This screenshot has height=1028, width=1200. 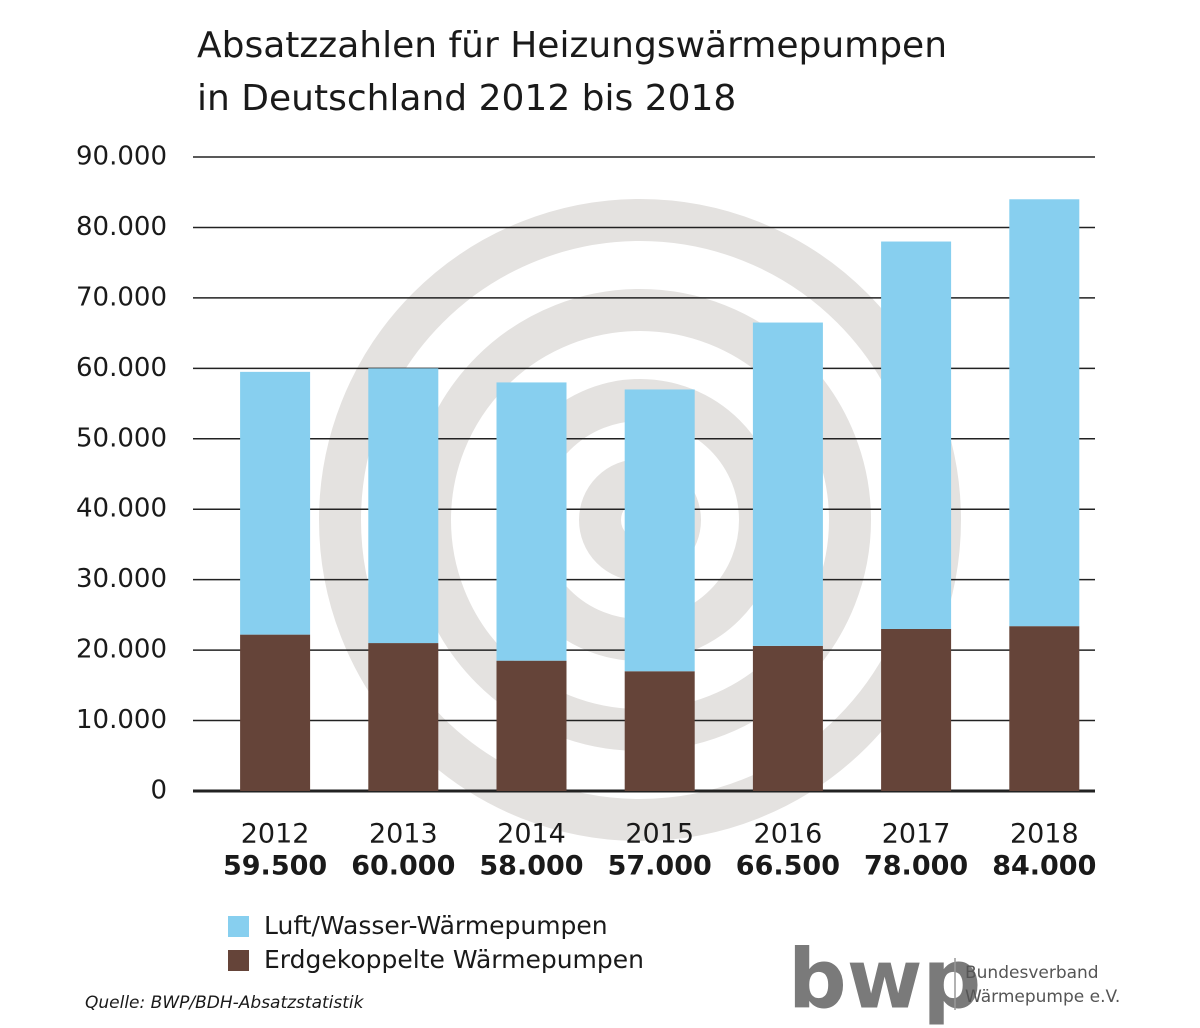 I want to click on x-tick-label: 2017, so click(x=916, y=834).